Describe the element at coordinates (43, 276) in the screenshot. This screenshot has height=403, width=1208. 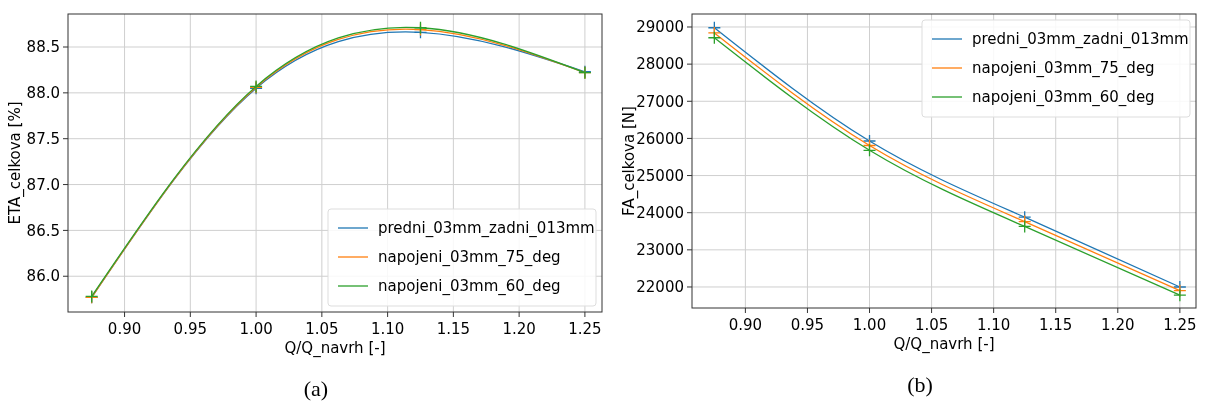
I see `y-tick-label: 86.0` at that location.